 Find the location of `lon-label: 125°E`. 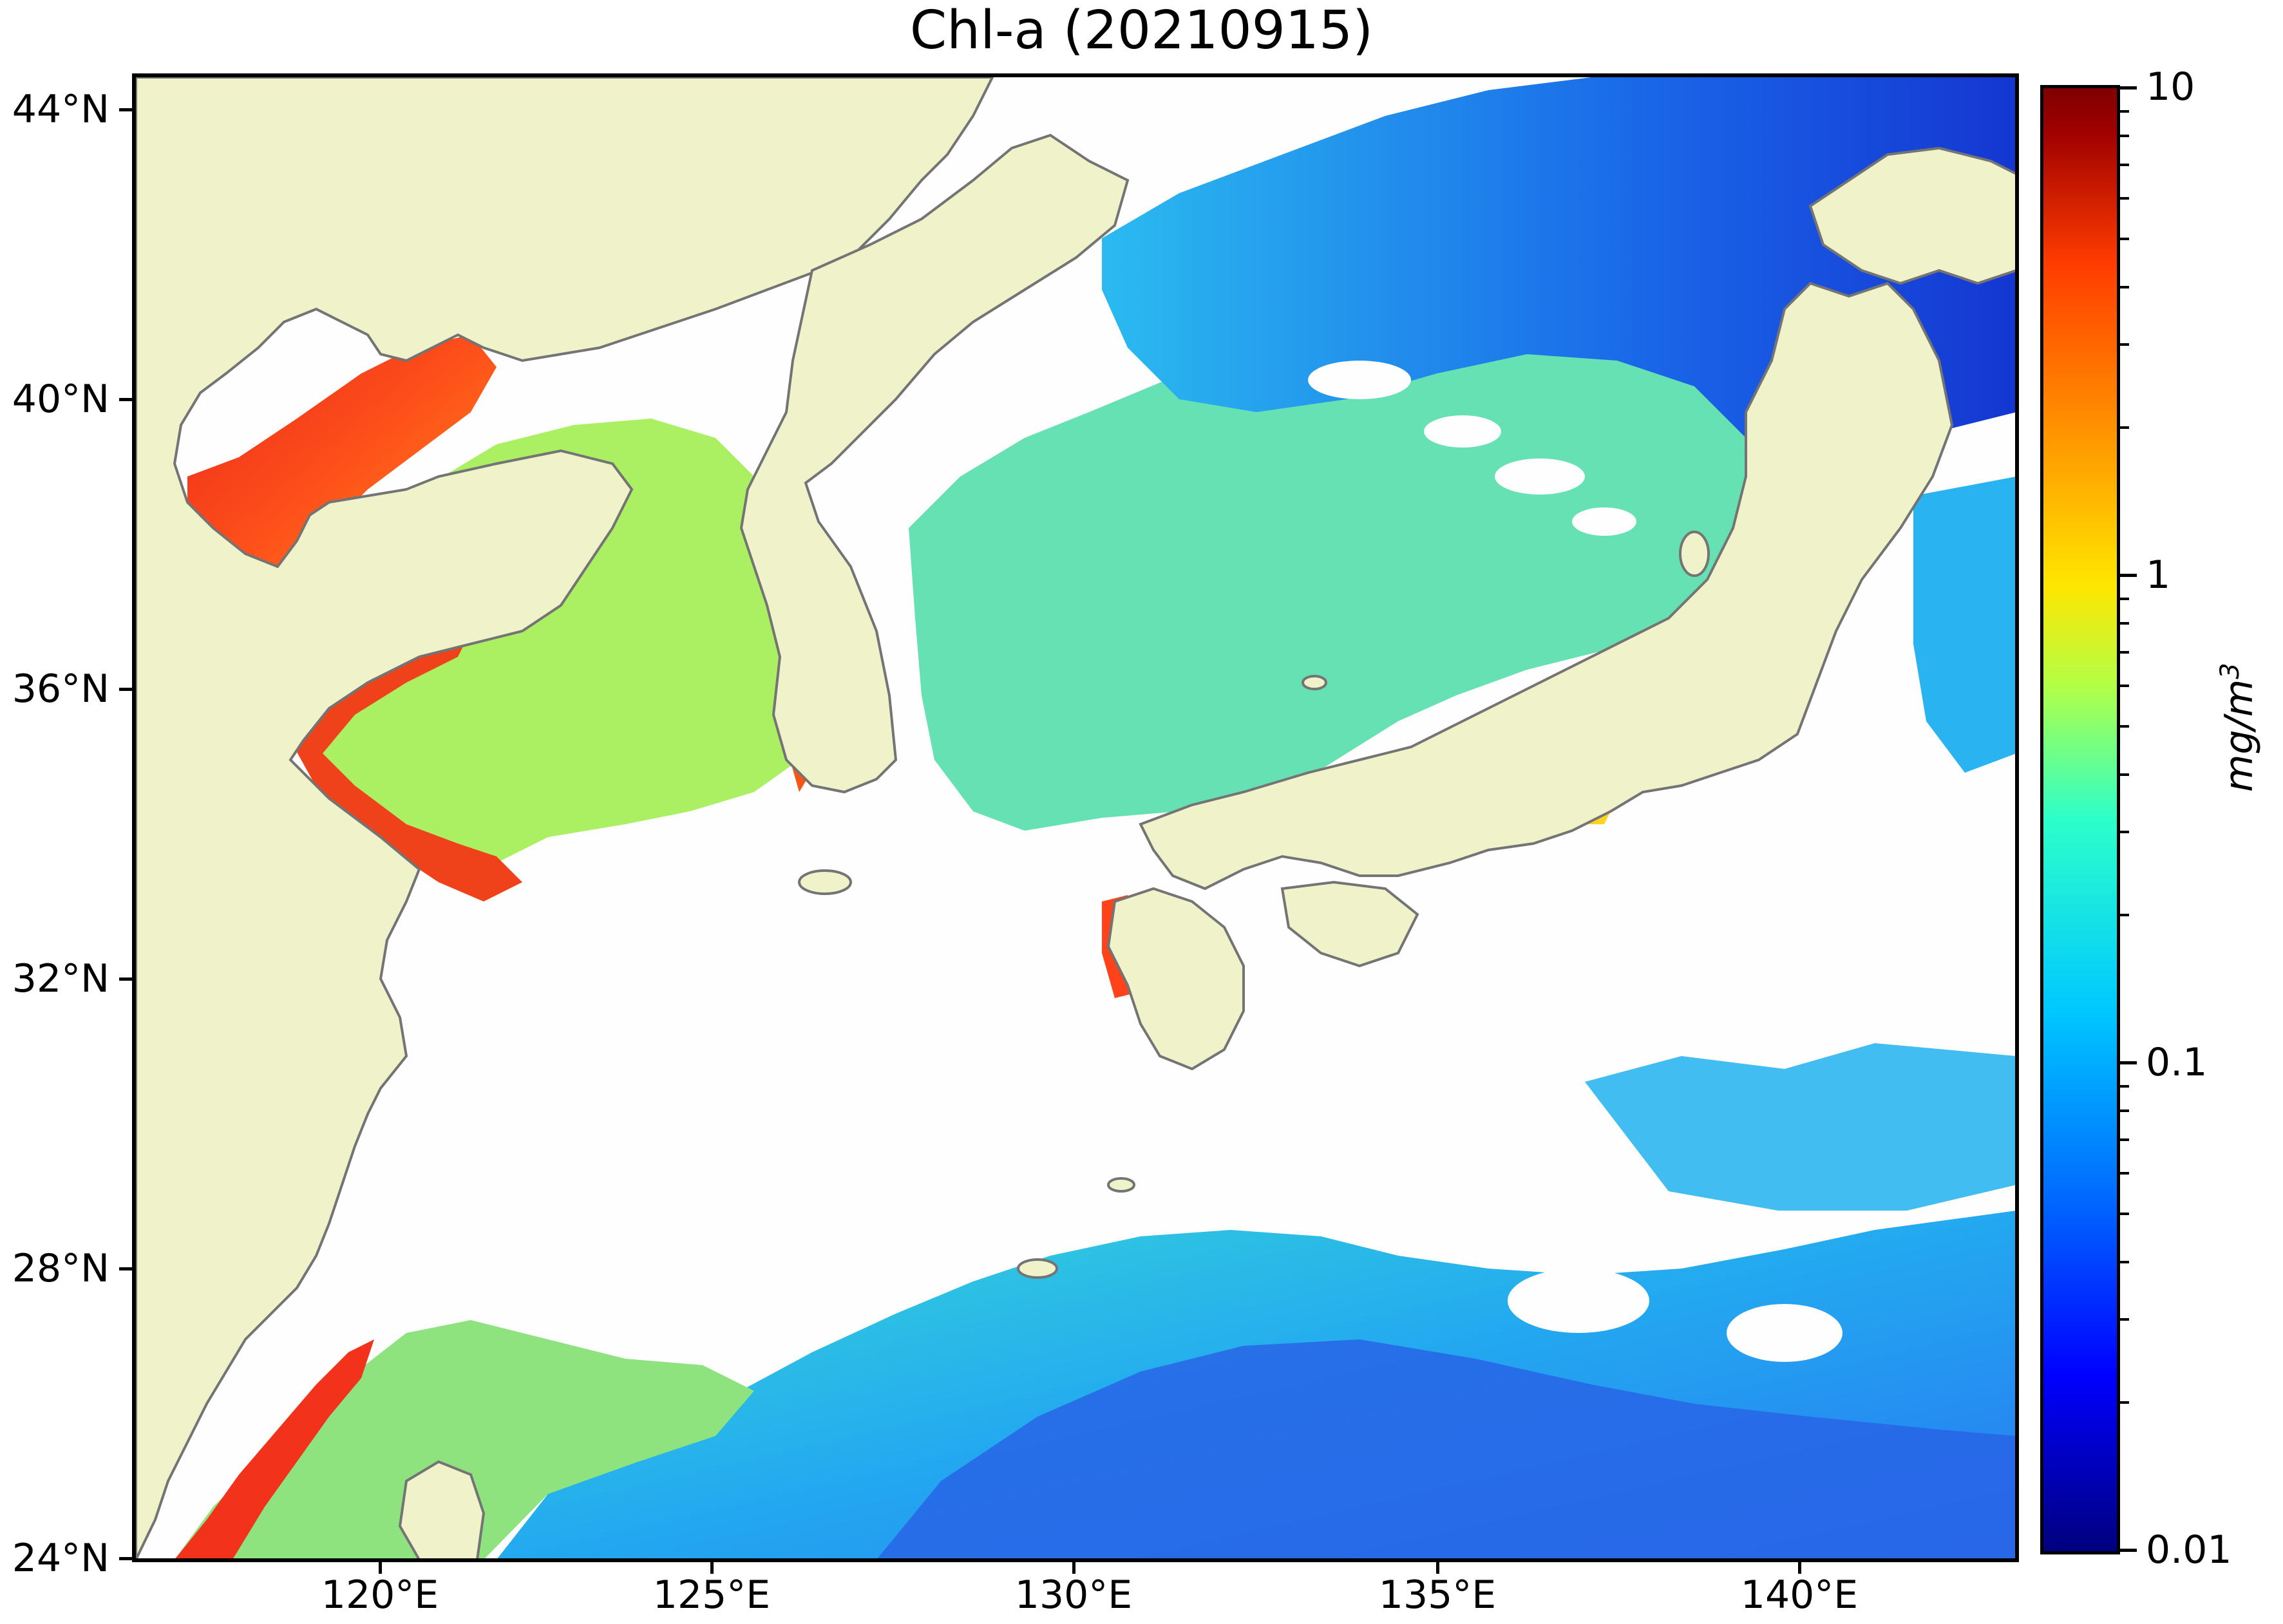

lon-label: 125°E is located at coordinates (711, 1595).